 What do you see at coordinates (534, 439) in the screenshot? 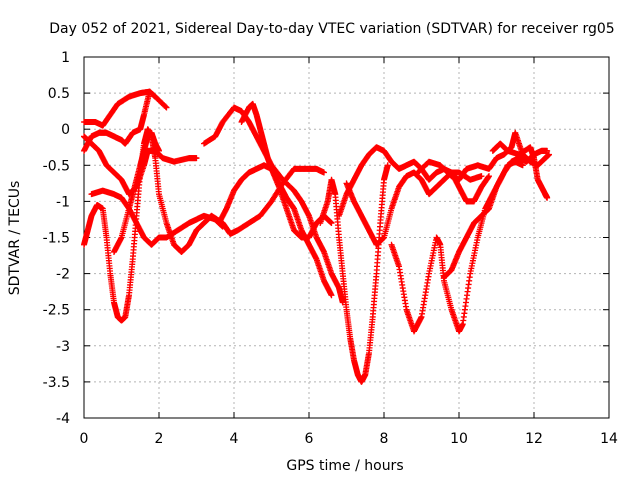
I see `x-tick-label: 12` at bounding box center [534, 439].